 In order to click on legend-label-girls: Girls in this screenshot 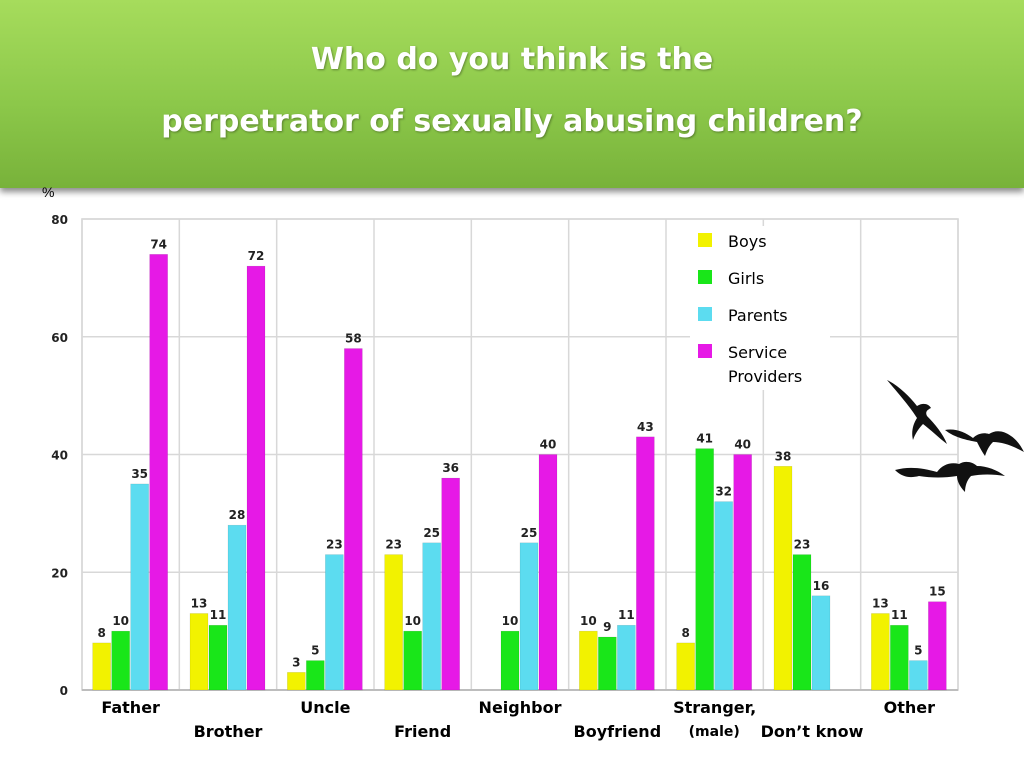, I will do `click(746, 278)`.